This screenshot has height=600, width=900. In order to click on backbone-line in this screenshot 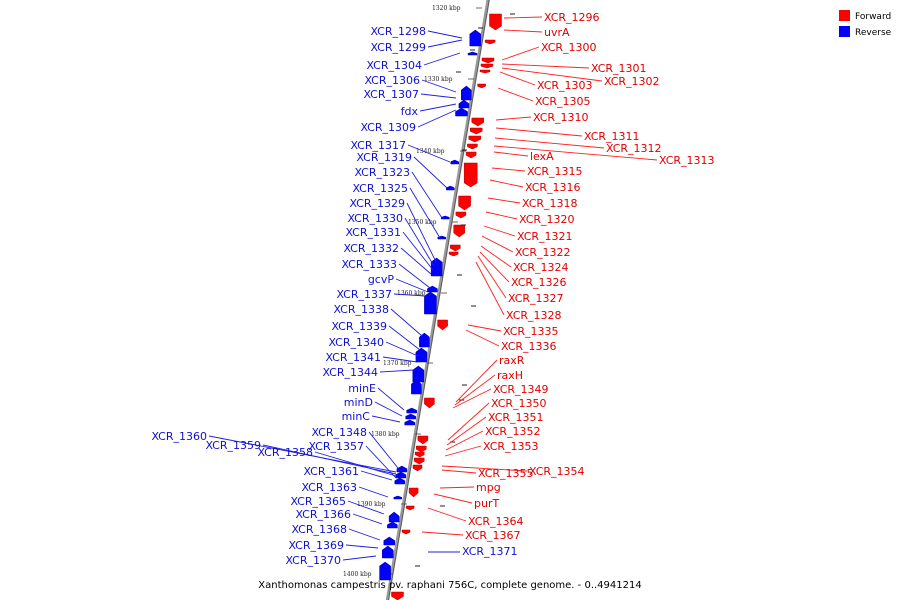, I will do `click(437, 300)`.